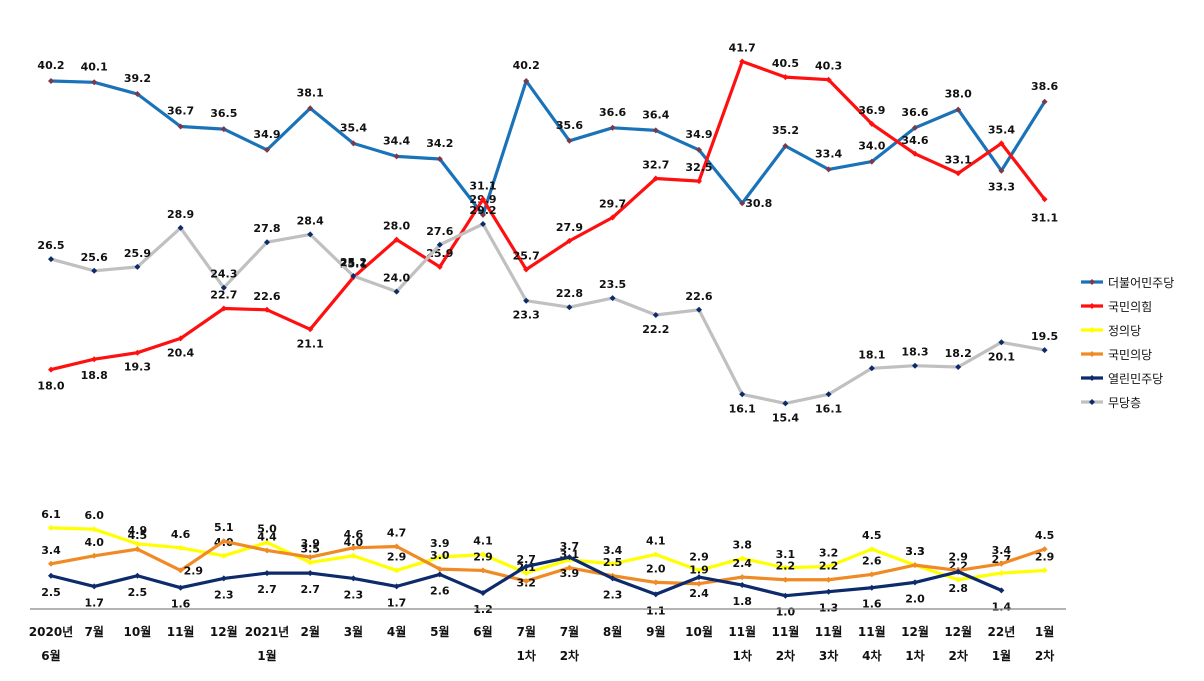 This screenshot has height=681, width=1204. Describe the element at coordinates (958, 159) in the screenshot. I see `data-label: 33.1` at that location.